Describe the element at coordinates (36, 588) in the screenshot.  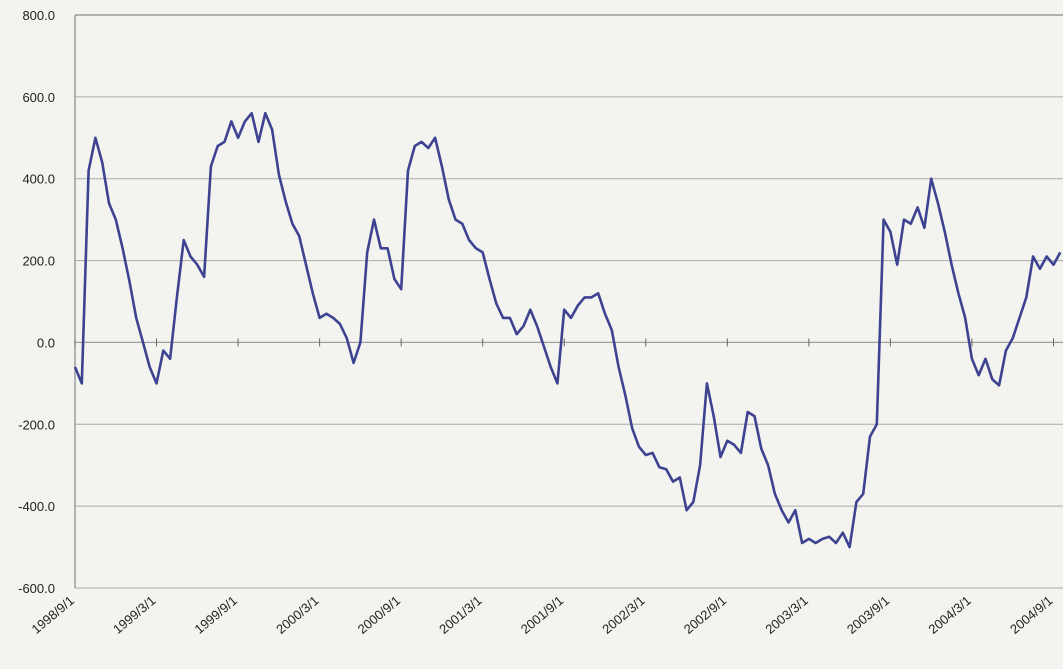
I see `y-tick-label: -600.0` at that location.